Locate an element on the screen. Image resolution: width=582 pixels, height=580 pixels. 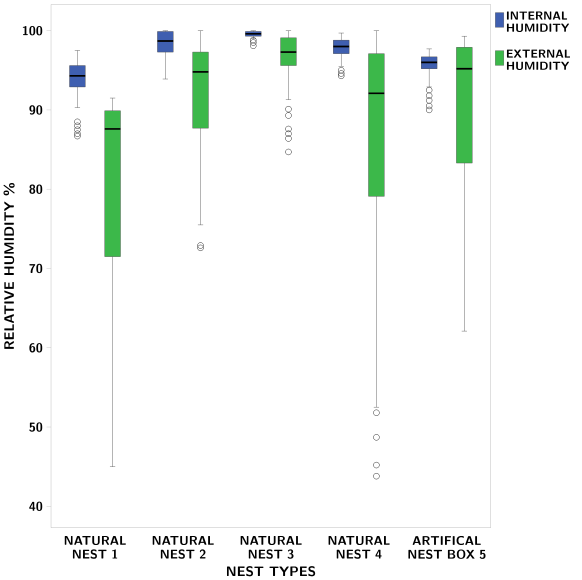
y-tick-label: 100 is located at coordinates (32, 31).